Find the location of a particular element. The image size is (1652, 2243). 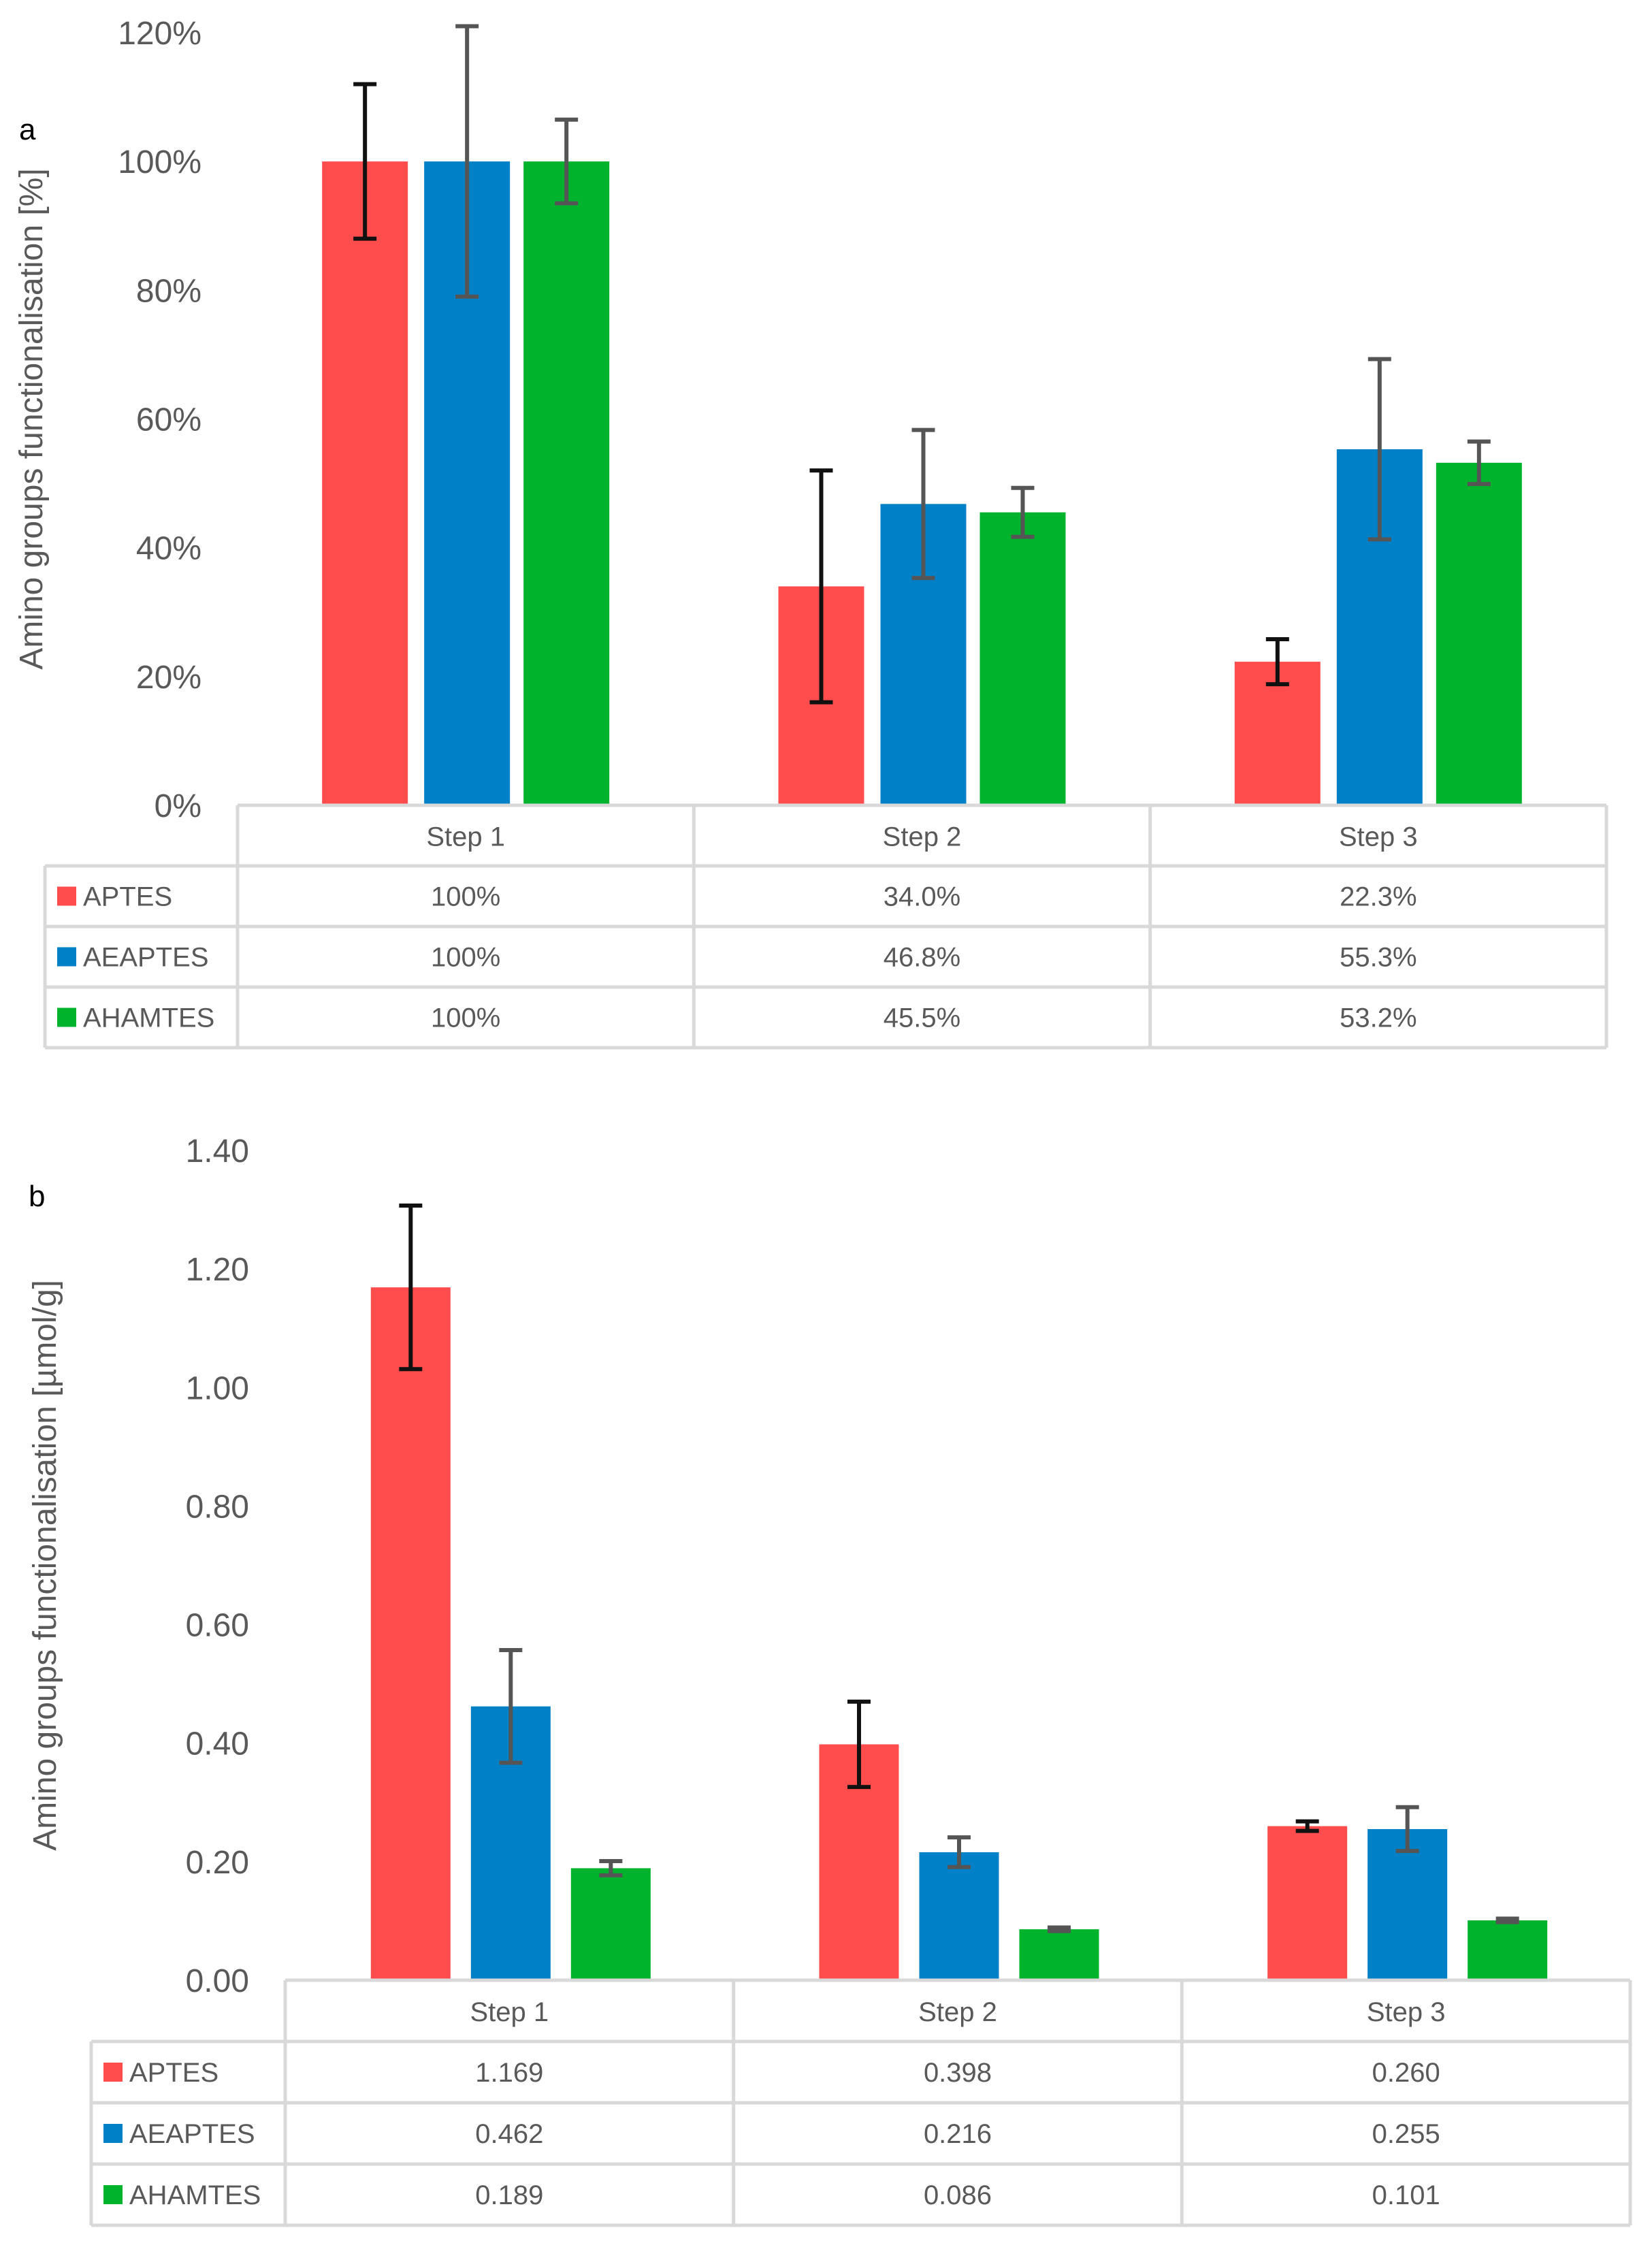

table-value: 1.169 is located at coordinates (509, 2073).